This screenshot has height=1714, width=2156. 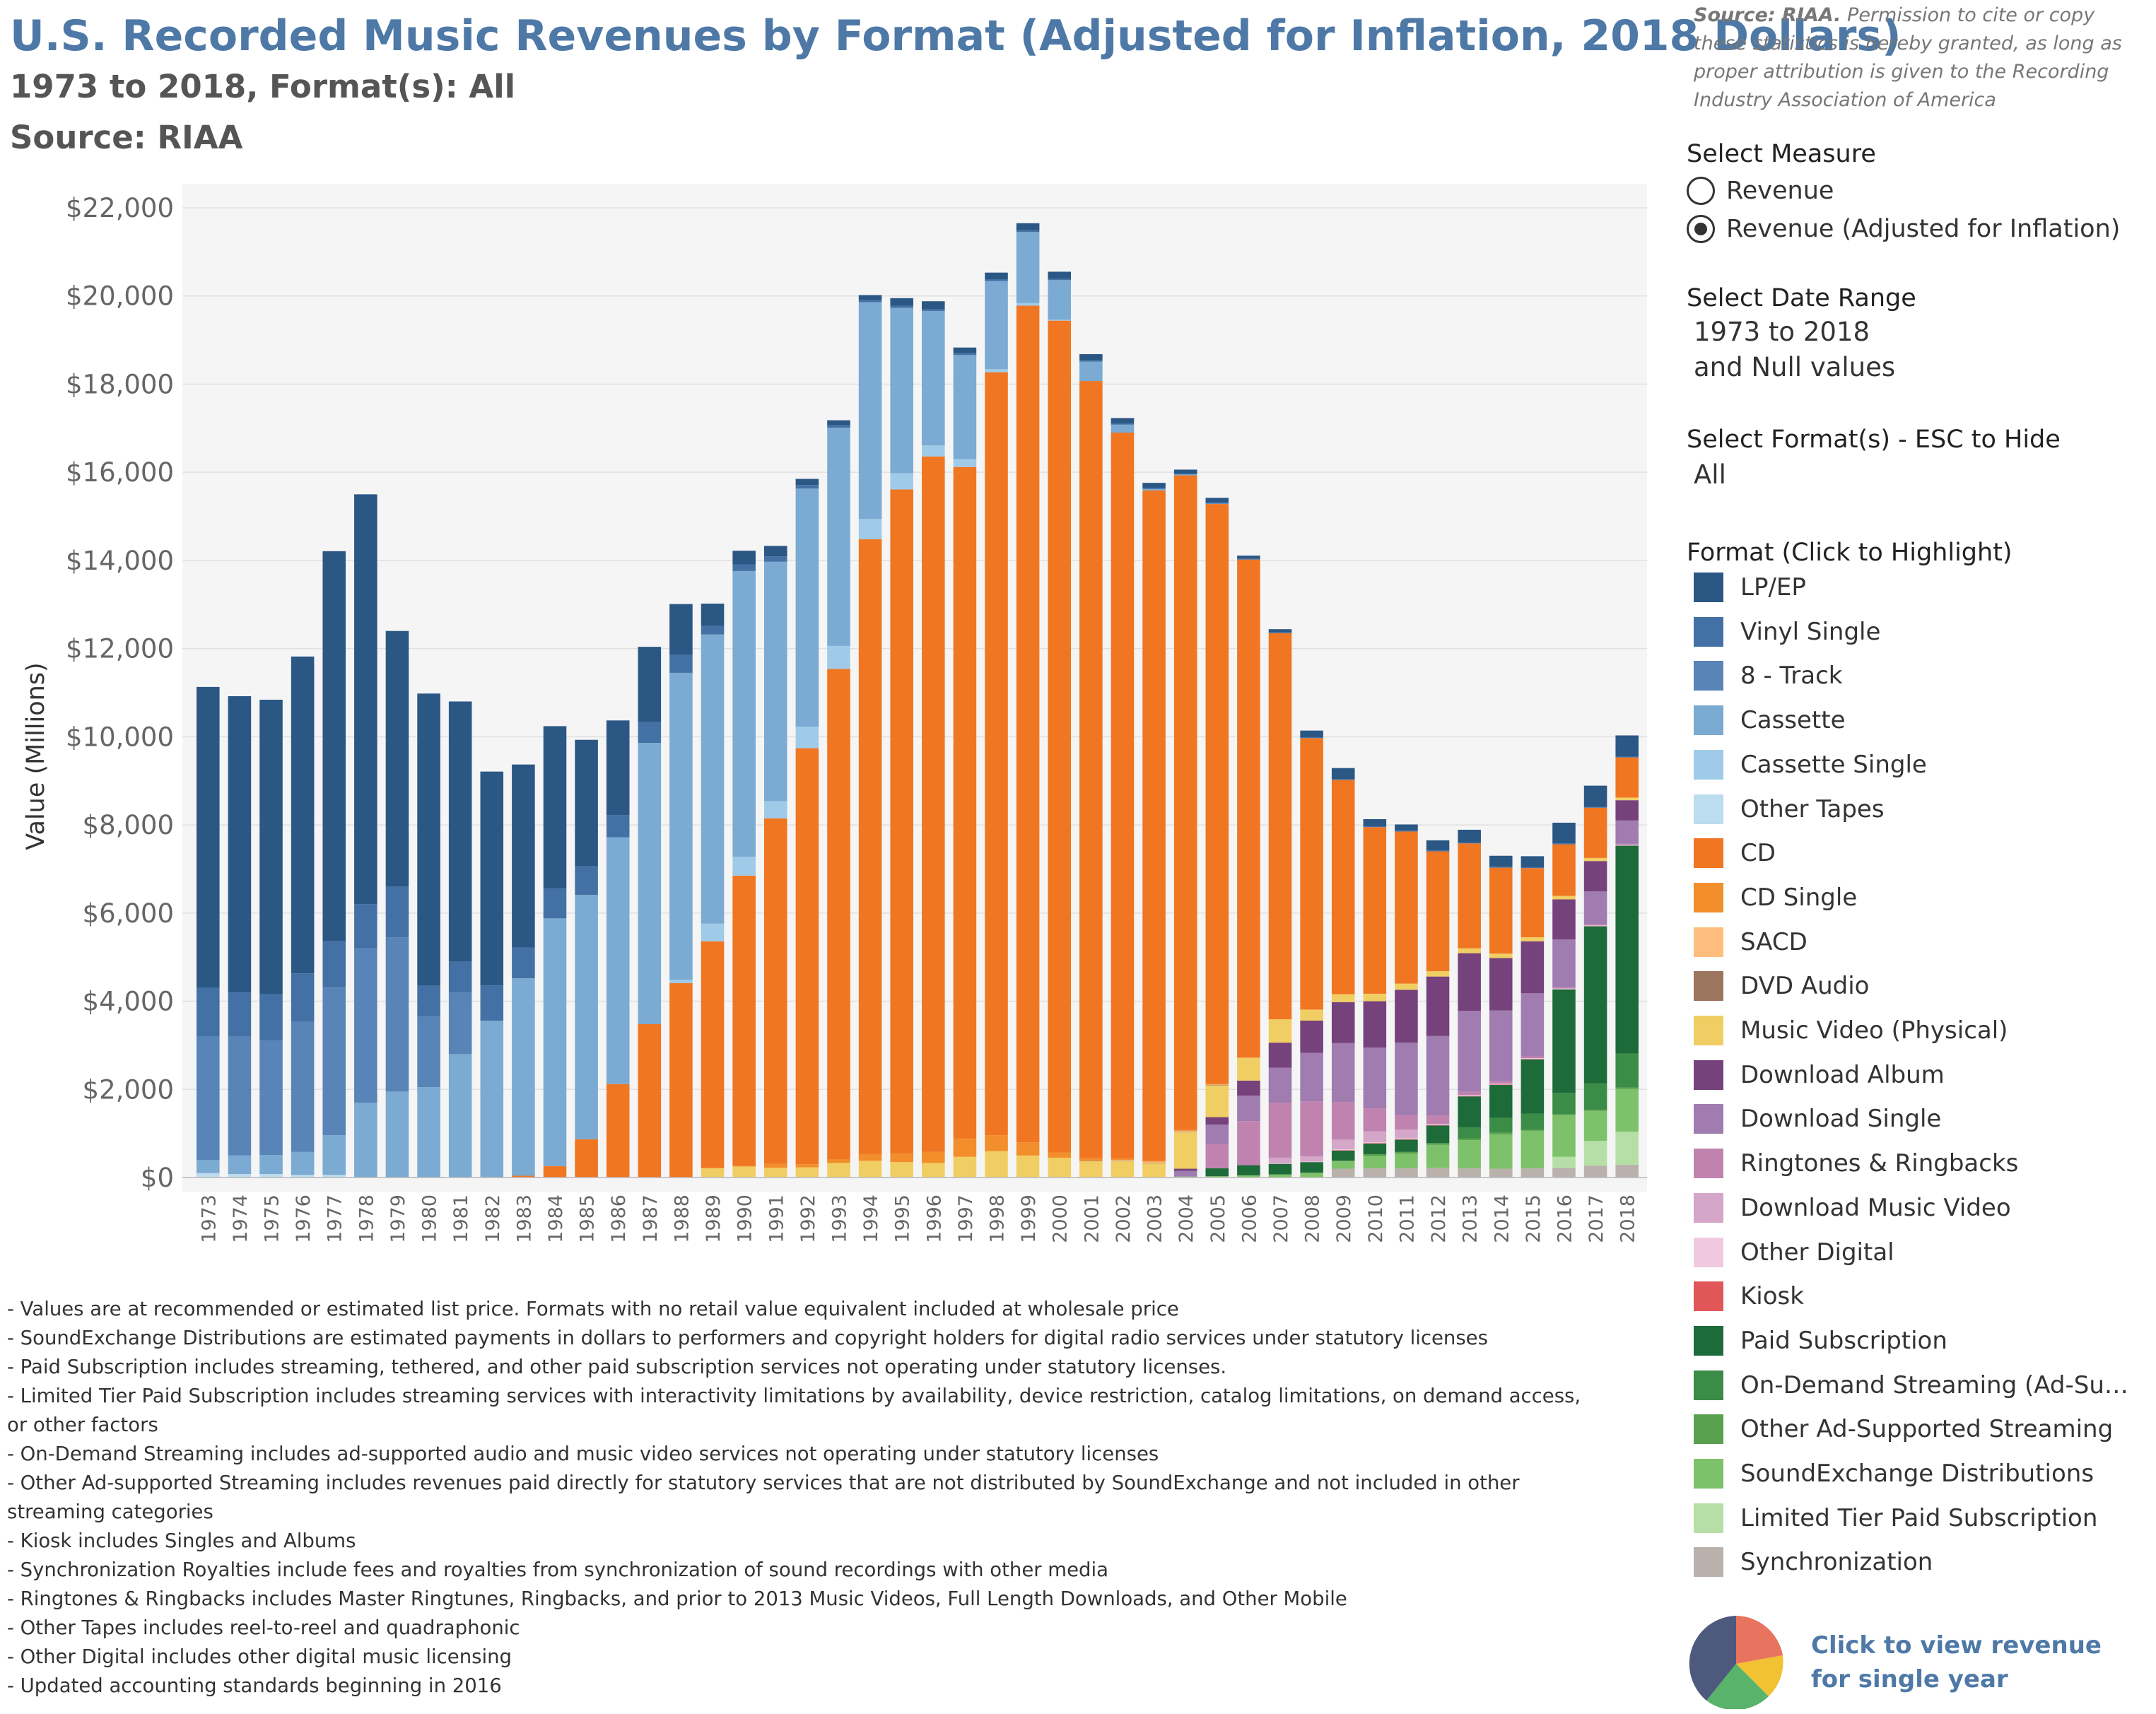 What do you see at coordinates (1920, 675) in the screenshot?
I see `legend-item: 8 - Track` at bounding box center [1920, 675].